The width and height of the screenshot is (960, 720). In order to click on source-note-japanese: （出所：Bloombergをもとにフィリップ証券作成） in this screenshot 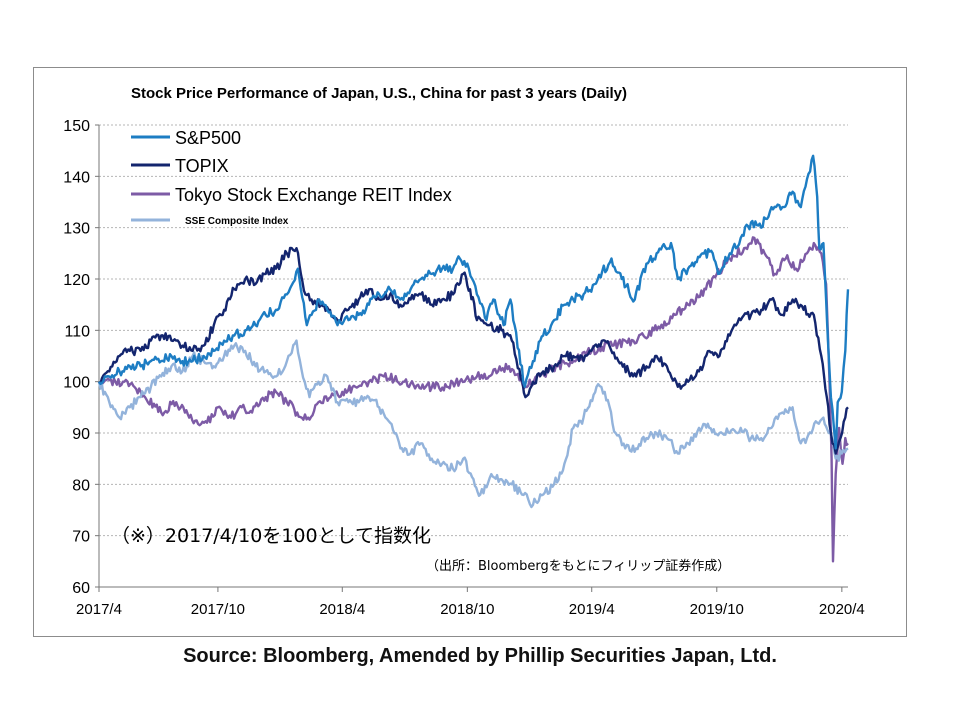, I will do `click(578, 566)`.